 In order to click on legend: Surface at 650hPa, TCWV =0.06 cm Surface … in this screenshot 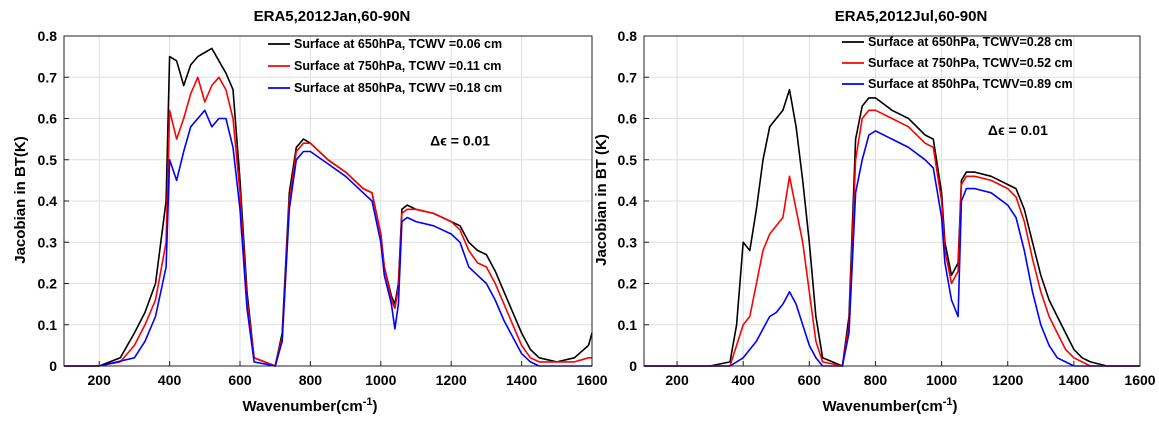, I will do `click(385, 66)`.